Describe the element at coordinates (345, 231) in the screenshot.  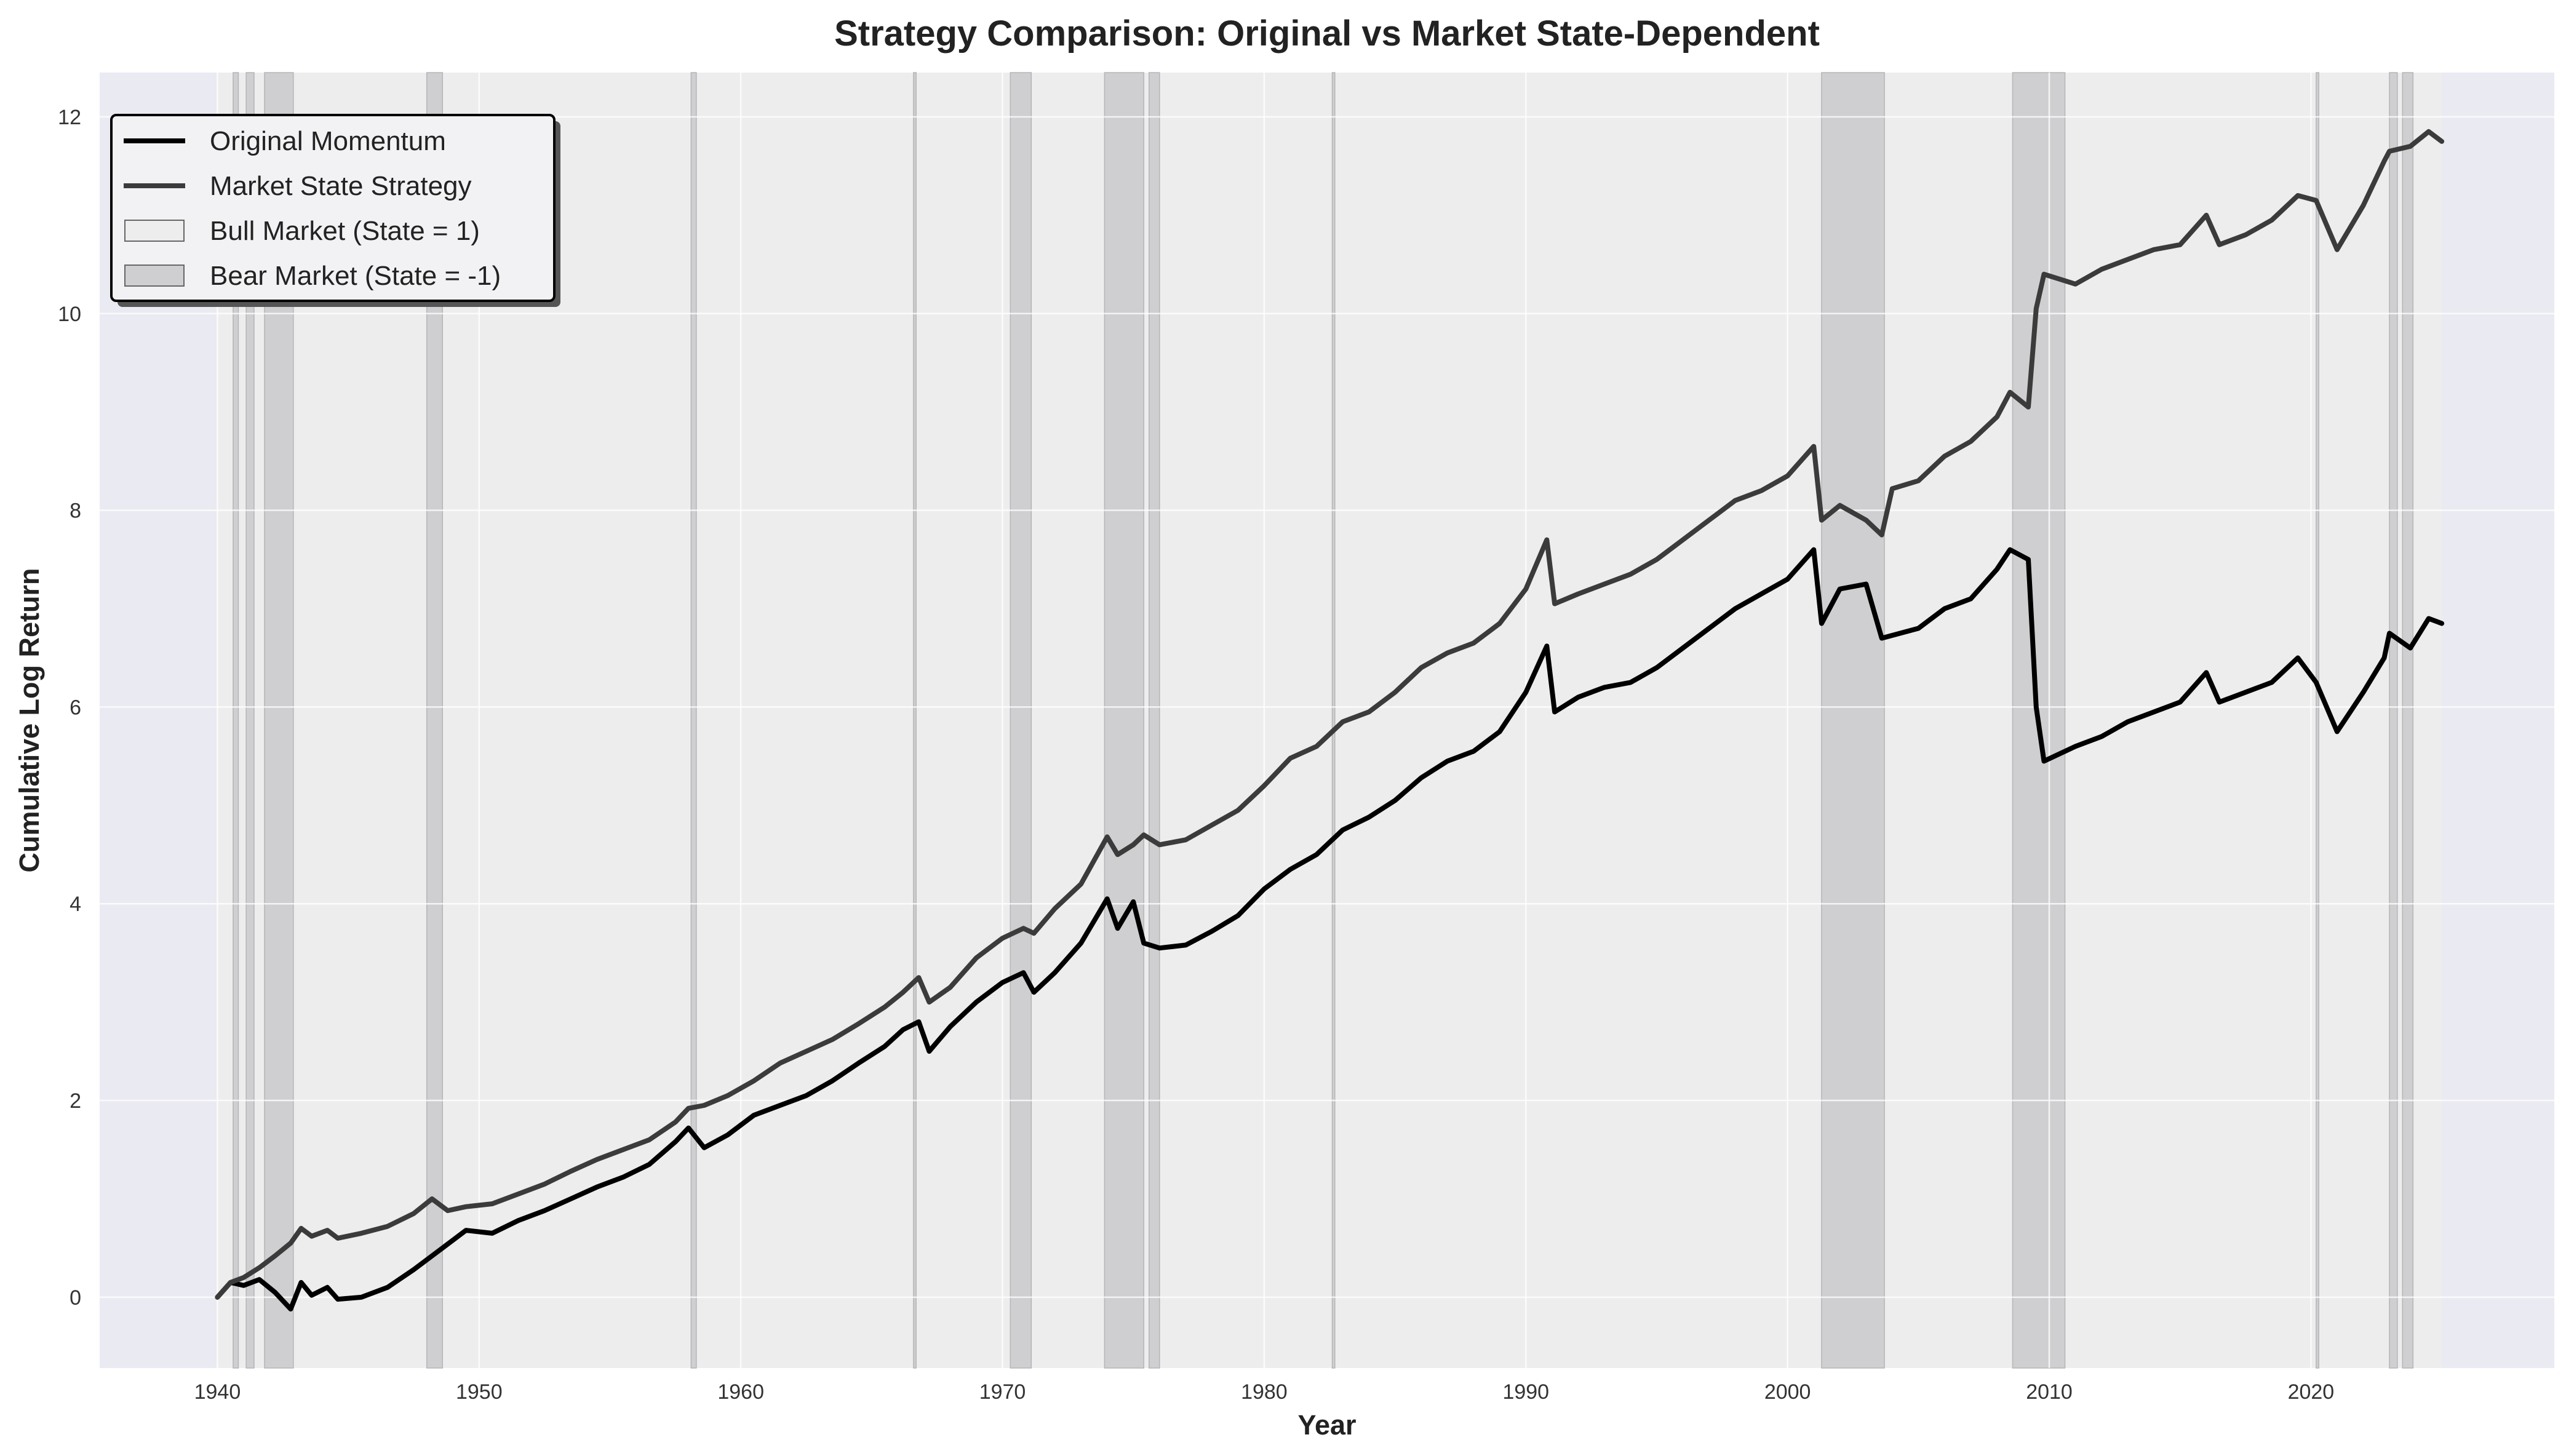
I see `legend-label: Bull Market (State = 1)` at that location.